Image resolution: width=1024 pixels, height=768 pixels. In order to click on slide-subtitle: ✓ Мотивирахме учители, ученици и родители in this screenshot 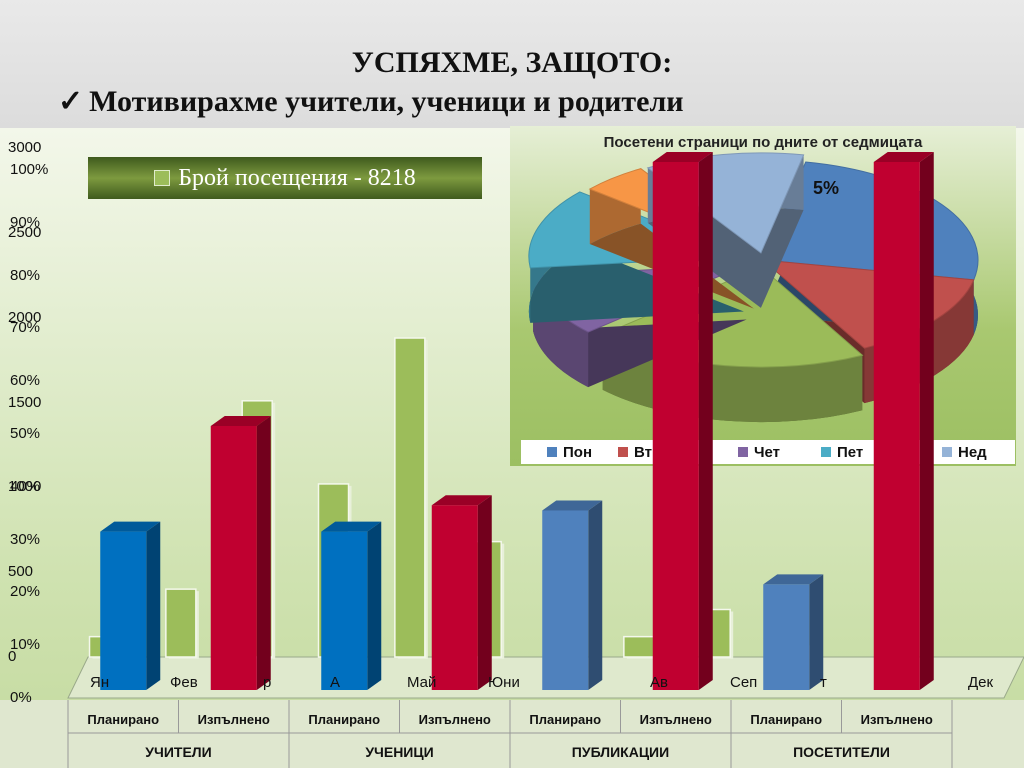, I will do `click(371, 101)`.